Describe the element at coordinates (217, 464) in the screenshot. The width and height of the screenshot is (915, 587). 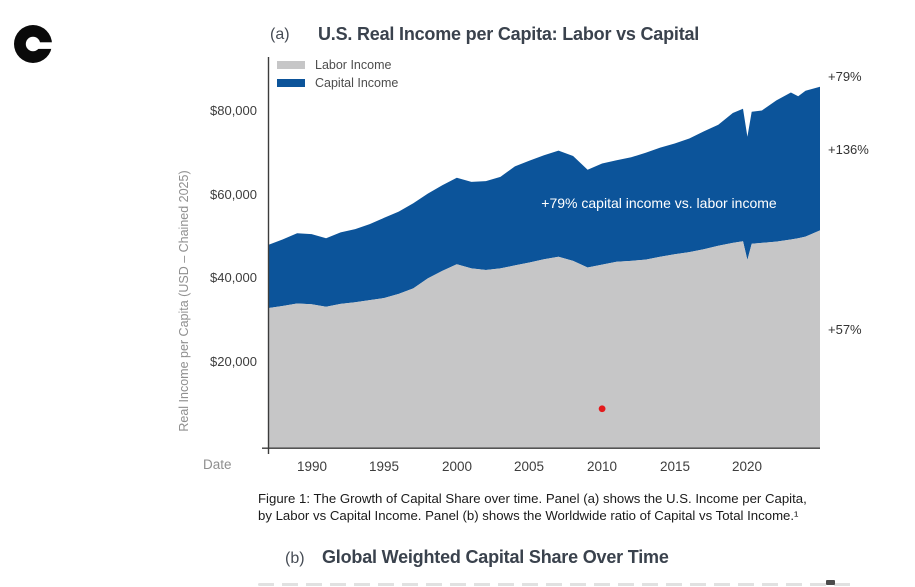
I see `x-axis-title: Date` at that location.